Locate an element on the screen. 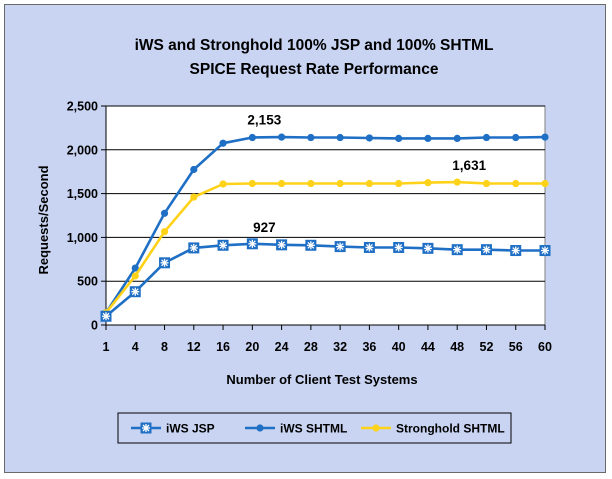  x-tick-labels: 1 4 8 12 16 20 24 28 32 36 40 44 48 52 56 60 is located at coordinates (327, 339).